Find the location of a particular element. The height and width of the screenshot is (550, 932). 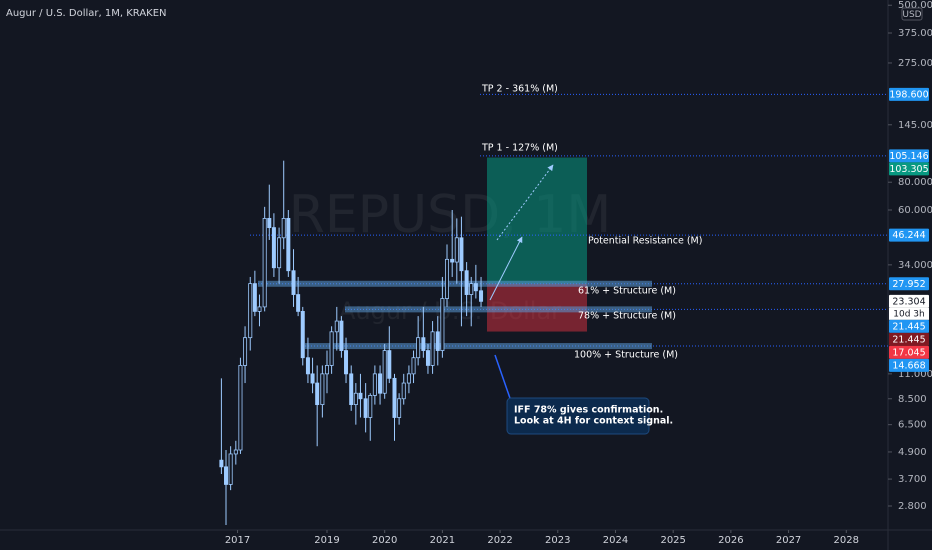

annotation: 61% + Structure (M) is located at coordinates (627, 291).